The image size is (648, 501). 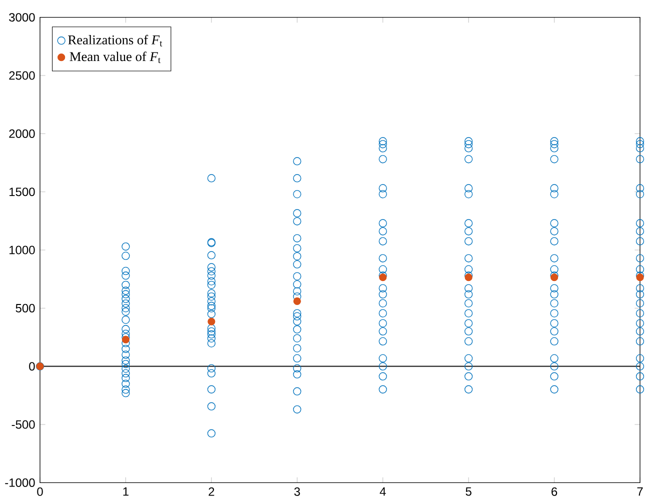 What do you see at coordinates (32, 366) in the screenshot?
I see `y-tick-label: 0` at bounding box center [32, 366].